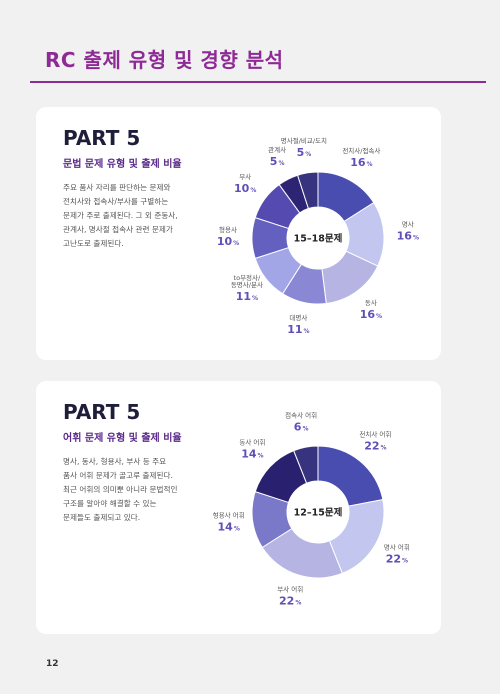  I want to click on donut-center-label: 15–18문제, so click(318, 239).